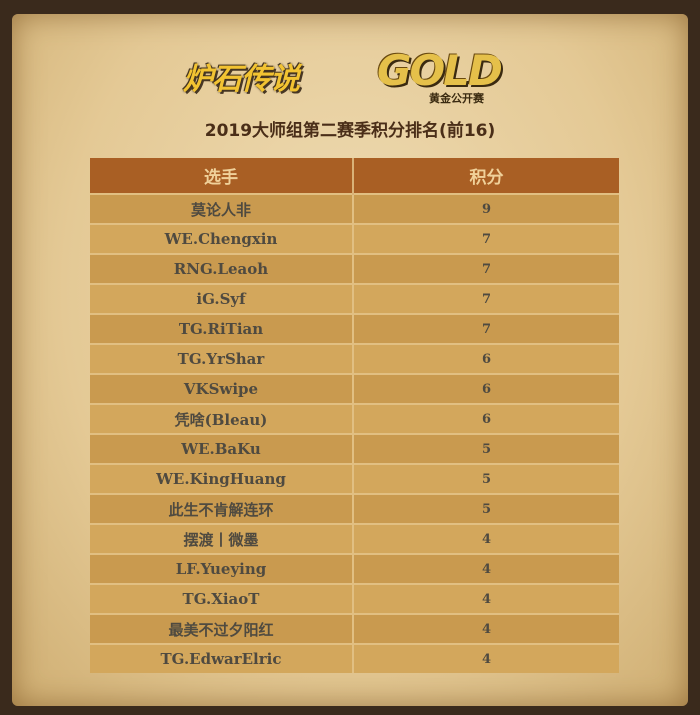 This screenshot has width=700, height=715. What do you see at coordinates (222, 388) in the screenshot?
I see `player-name: VKSwipe` at bounding box center [222, 388].